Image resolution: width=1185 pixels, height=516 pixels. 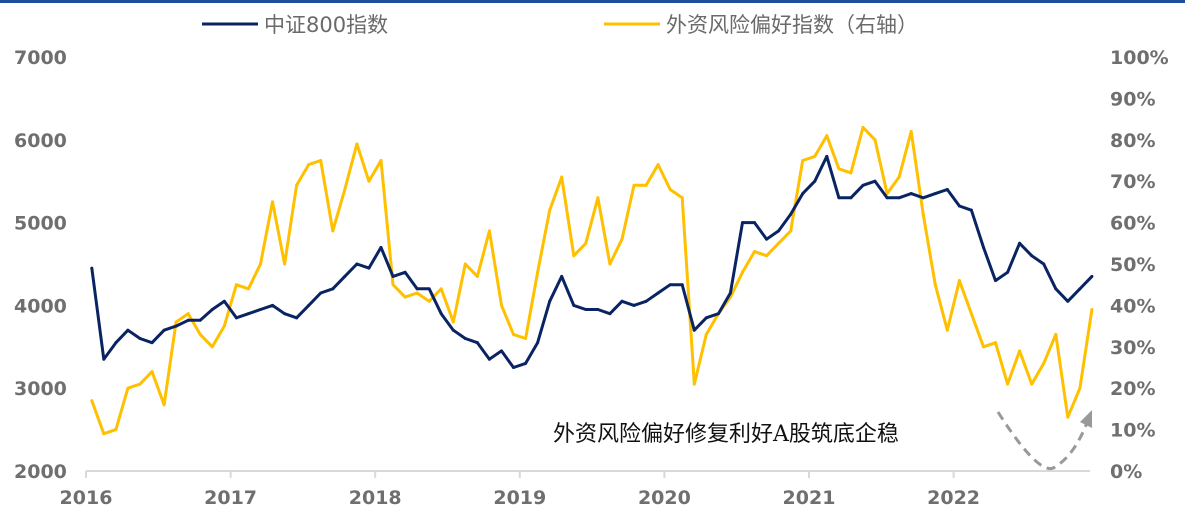 I want to click on legend-label-risk-appetite: 外资风险偏好指数（右轴）, so click(x=792, y=25).